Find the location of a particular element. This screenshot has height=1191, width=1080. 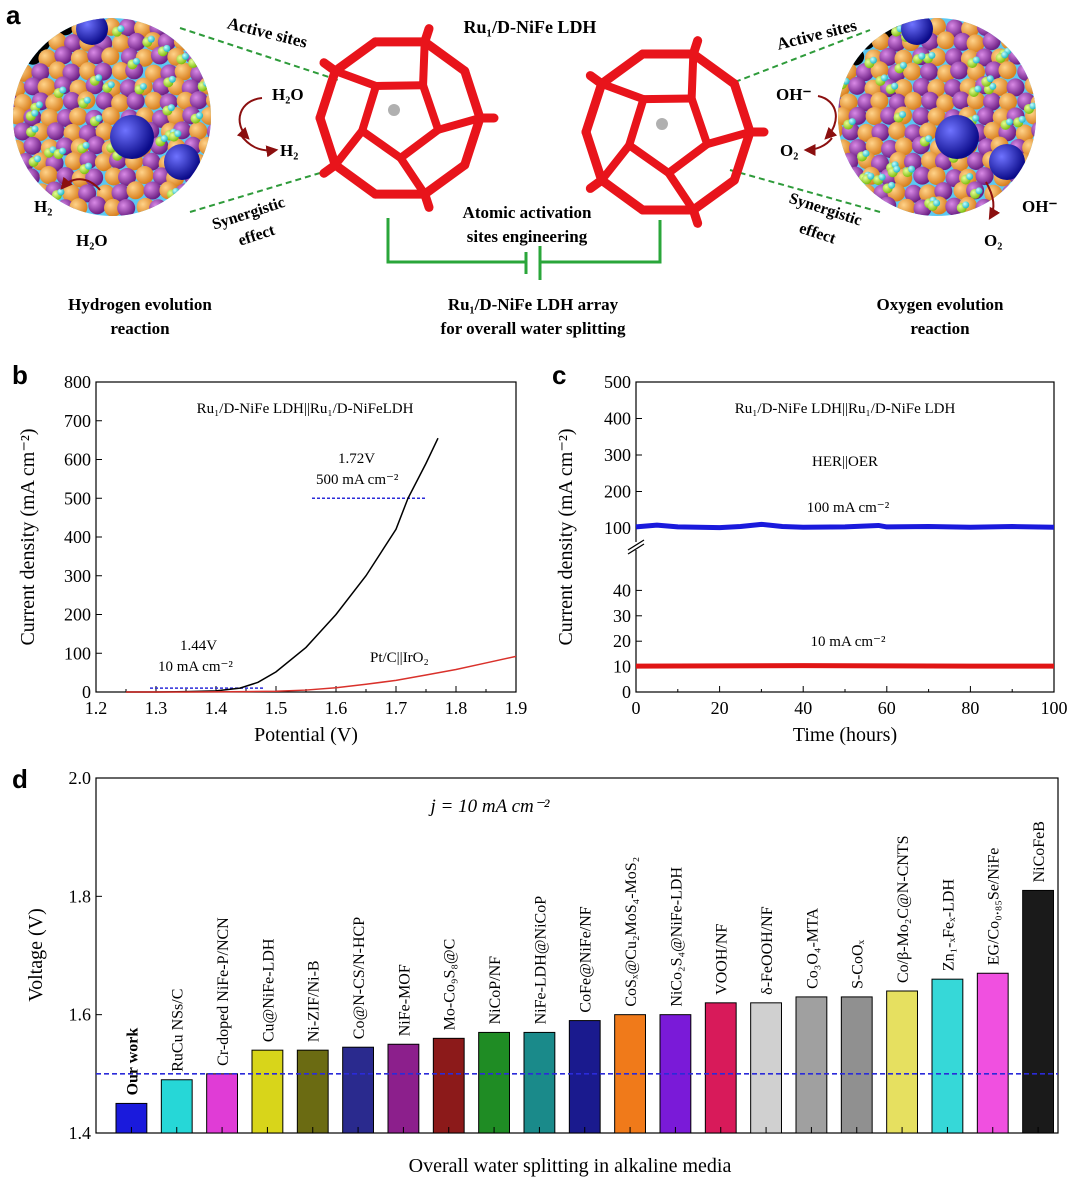

bar-label: S-CoOₓ is located at coordinates (858, 963).